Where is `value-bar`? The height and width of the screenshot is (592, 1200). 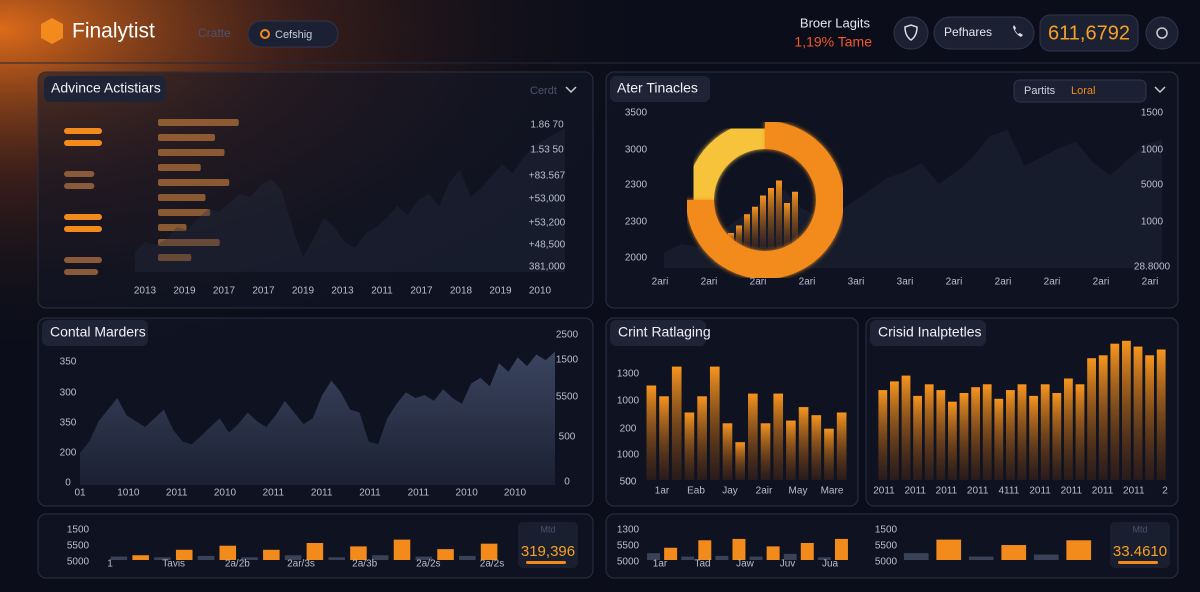 value-bar is located at coordinates (1138, 562).